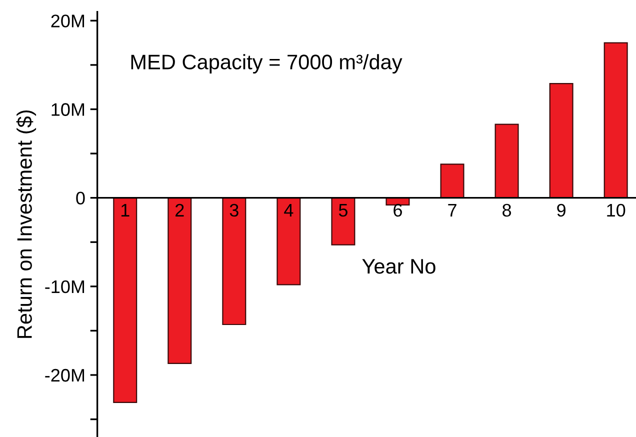 The width and height of the screenshot is (636, 437). What do you see at coordinates (616, 210) in the screenshot?
I see `x-tick-label: 10` at bounding box center [616, 210].